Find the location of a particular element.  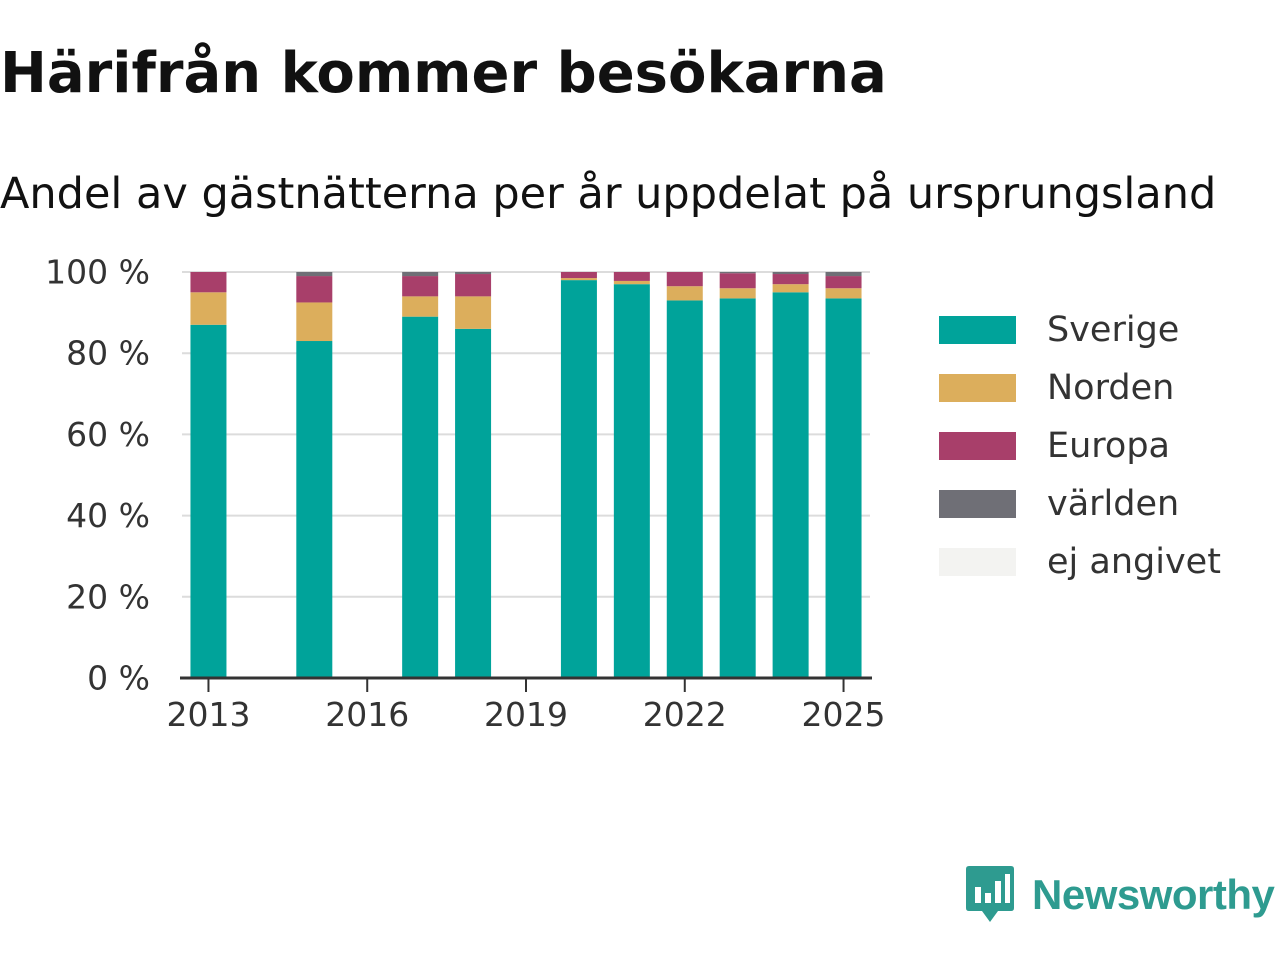

x-tick-label: 2016 is located at coordinates (367, 714).